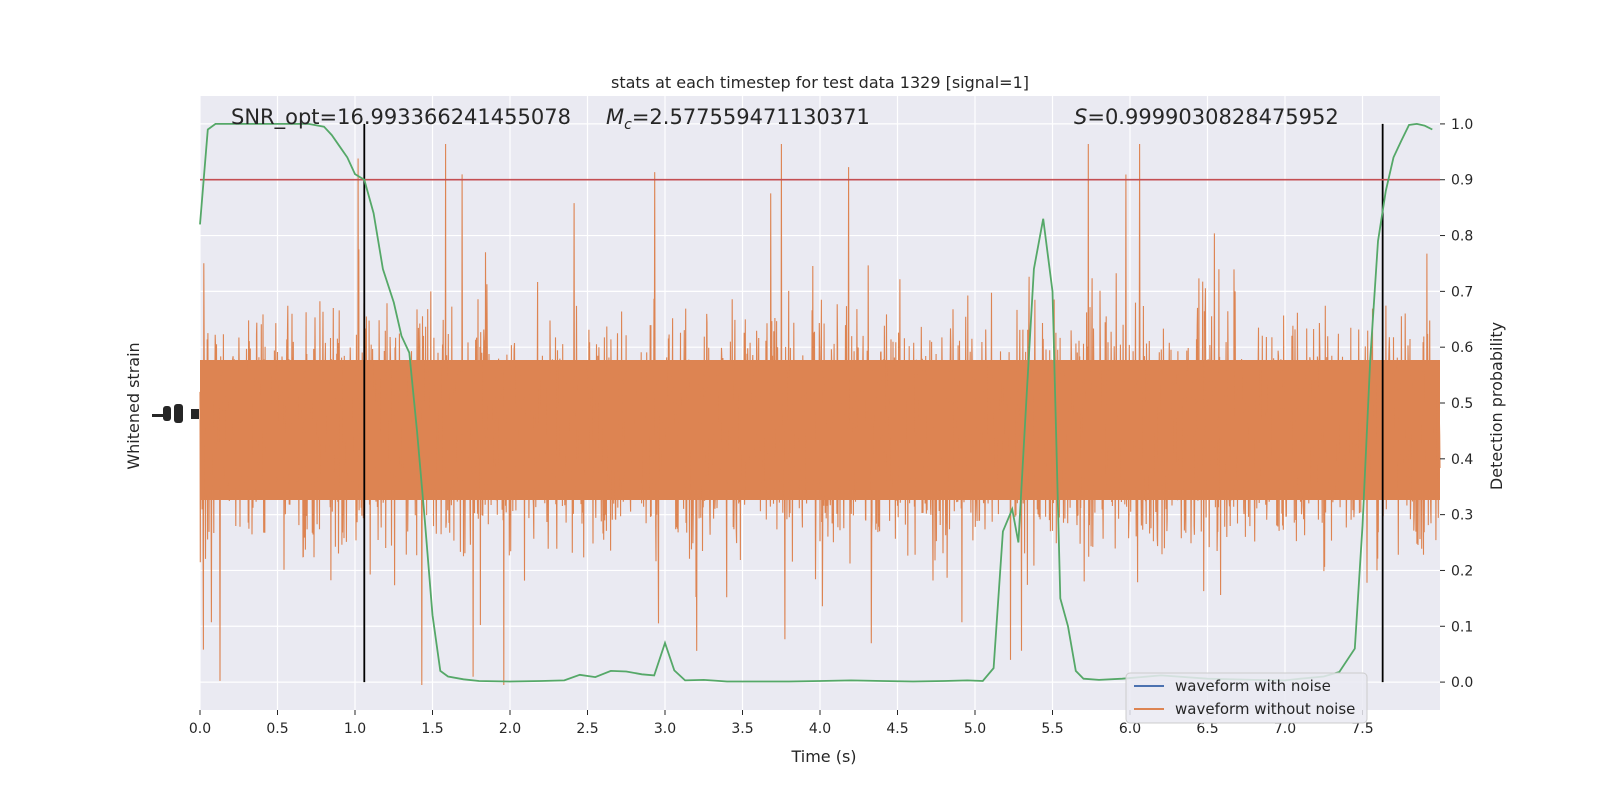 This screenshot has width=1600, height=800. What do you see at coordinates (1207, 729) in the screenshot?
I see `x-tick-label: 6.5` at bounding box center [1207, 729].